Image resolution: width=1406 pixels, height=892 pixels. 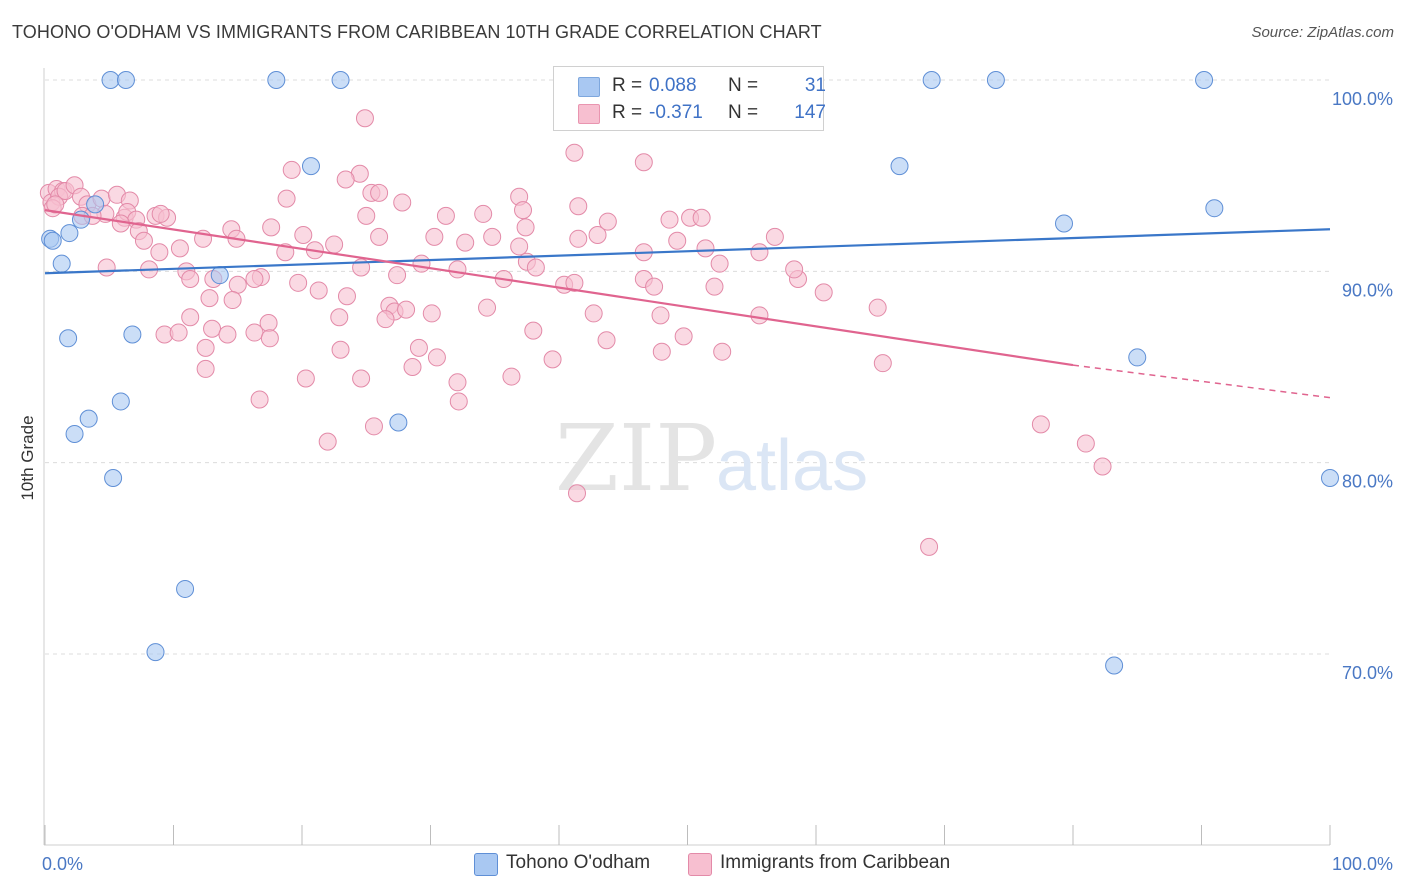 What do you see at coordinates (1362, 864) in the screenshot?
I see `x-tick-label: 100.0%` at bounding box center [1362, 864].